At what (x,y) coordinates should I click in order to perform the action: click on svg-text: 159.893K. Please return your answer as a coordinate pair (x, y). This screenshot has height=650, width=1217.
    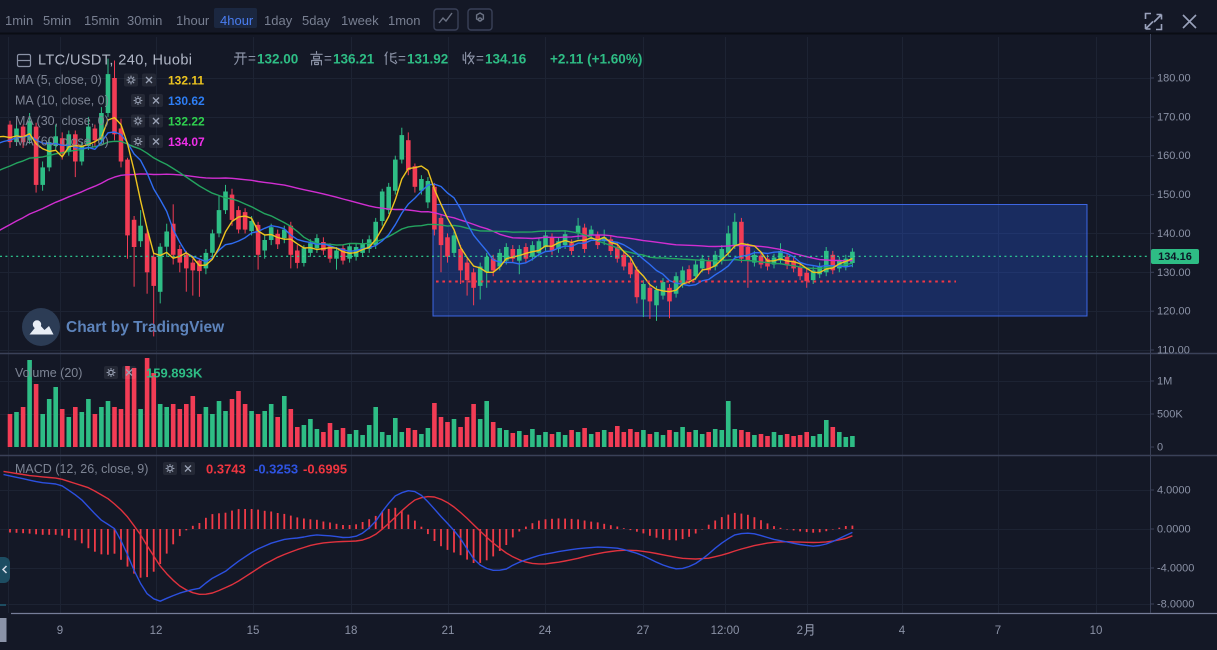
    Looking at the image, I should click on (174, 373).